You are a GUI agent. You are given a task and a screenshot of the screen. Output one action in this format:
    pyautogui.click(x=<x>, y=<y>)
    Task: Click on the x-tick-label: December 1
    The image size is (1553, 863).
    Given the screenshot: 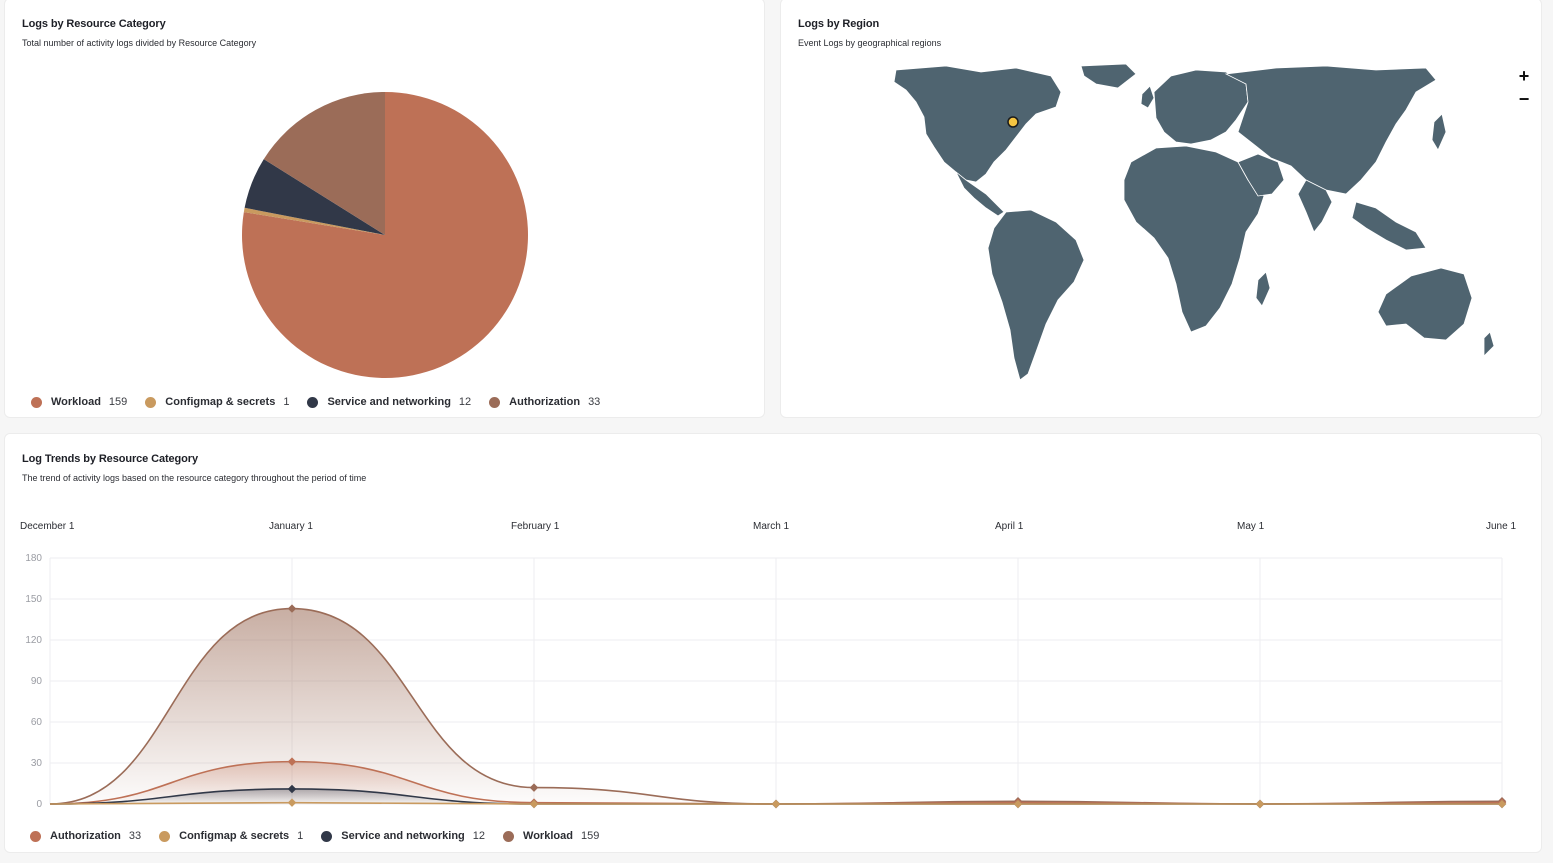 What is the action you would take?
    pyautogui.click(x=47, y=526)
    